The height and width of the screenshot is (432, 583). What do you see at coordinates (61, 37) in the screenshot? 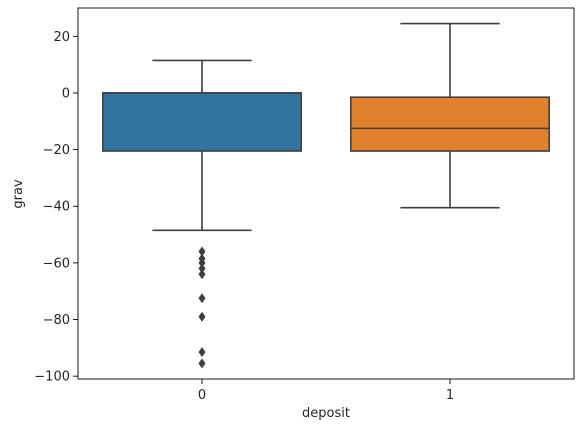
I see `y-tick-label: 20` at bounding box center [61, 37].